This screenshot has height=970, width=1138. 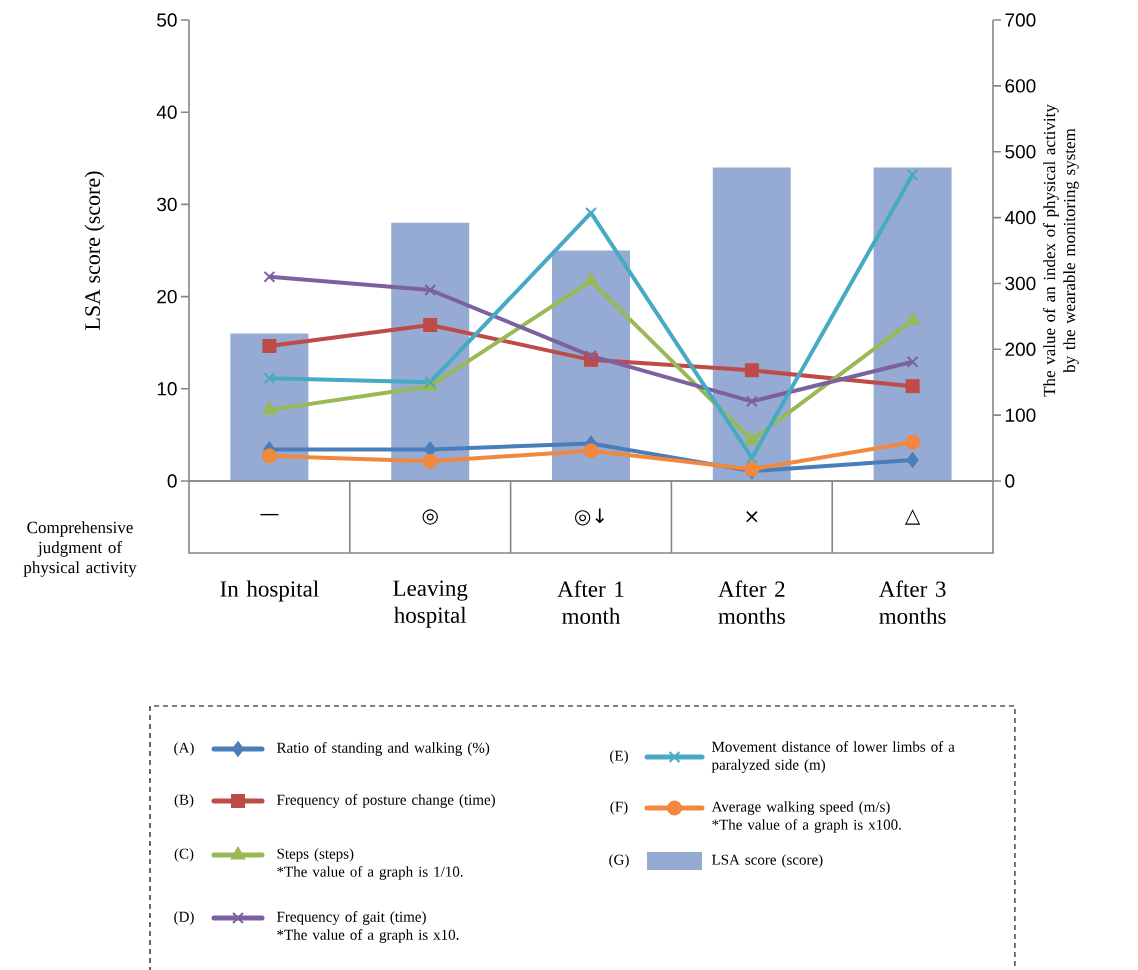 I want to click on y2-tick-label: 700, so click(x=1020, y=20).